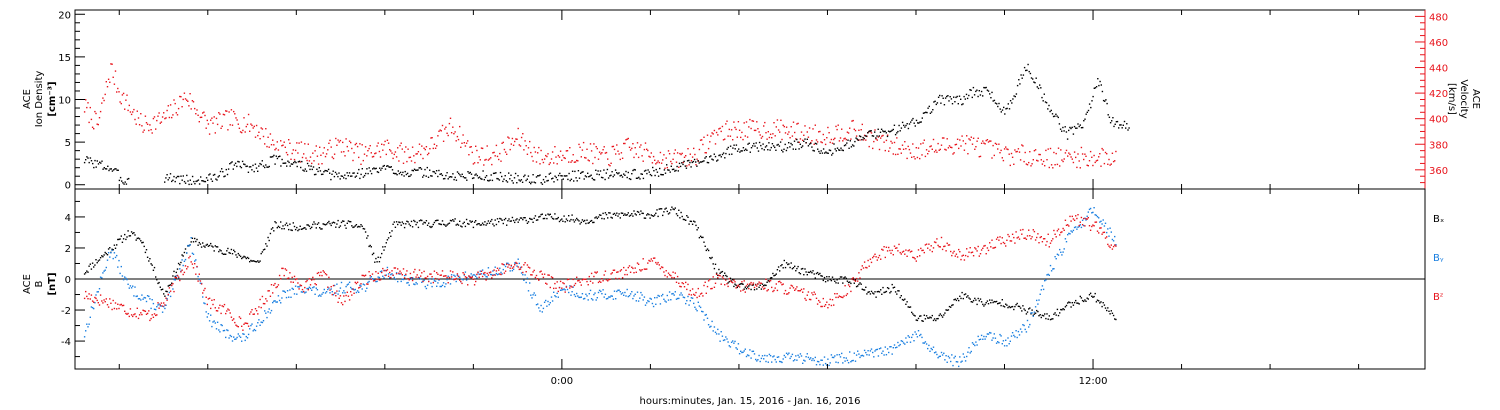  I want to click on bfield-tick-label: 0, so click(68, 280).